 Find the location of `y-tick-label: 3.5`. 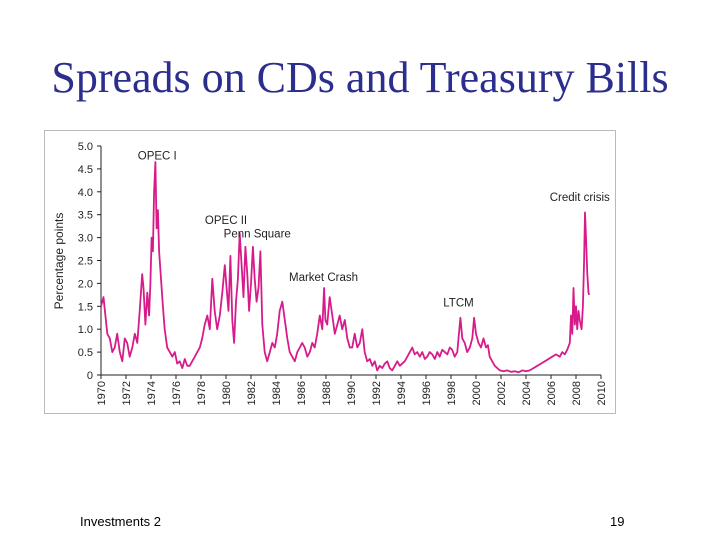

y-tick-label: 3.5 is located at coordinates (85, 216).